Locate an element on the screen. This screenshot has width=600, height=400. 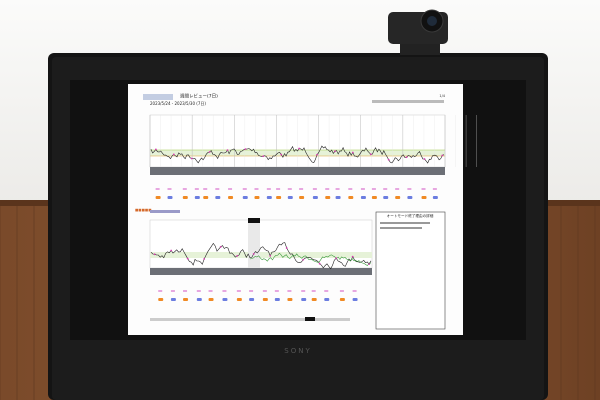
sensor-trace is located at coordinates (310, 259).